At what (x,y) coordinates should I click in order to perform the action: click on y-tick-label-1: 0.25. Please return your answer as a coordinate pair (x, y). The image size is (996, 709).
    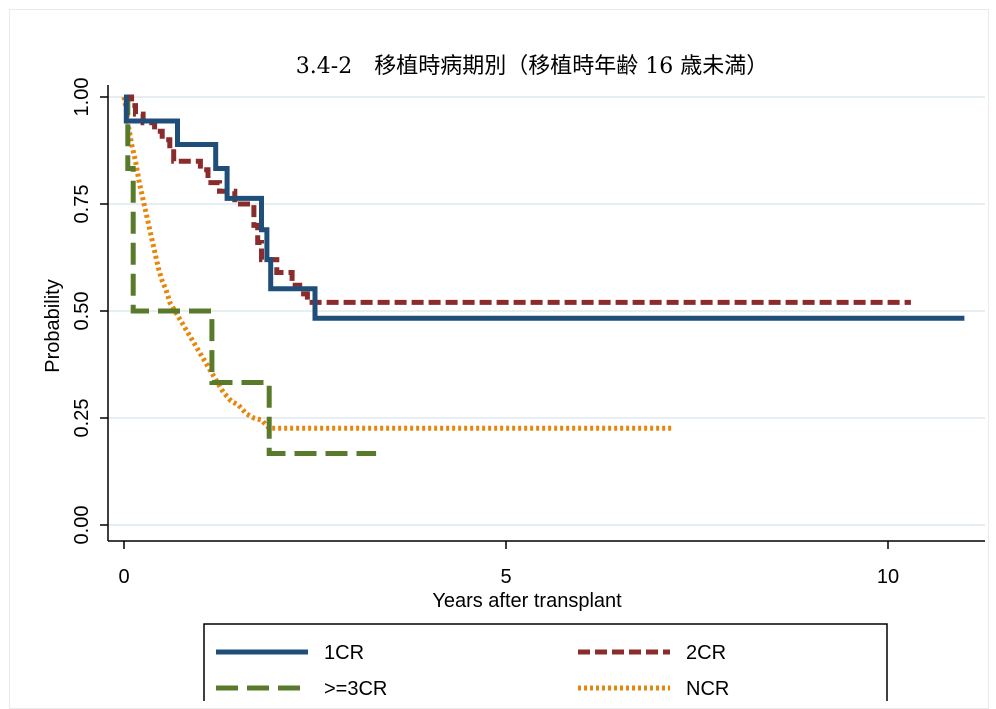
    Looking at the image, I should click on (82, 418).